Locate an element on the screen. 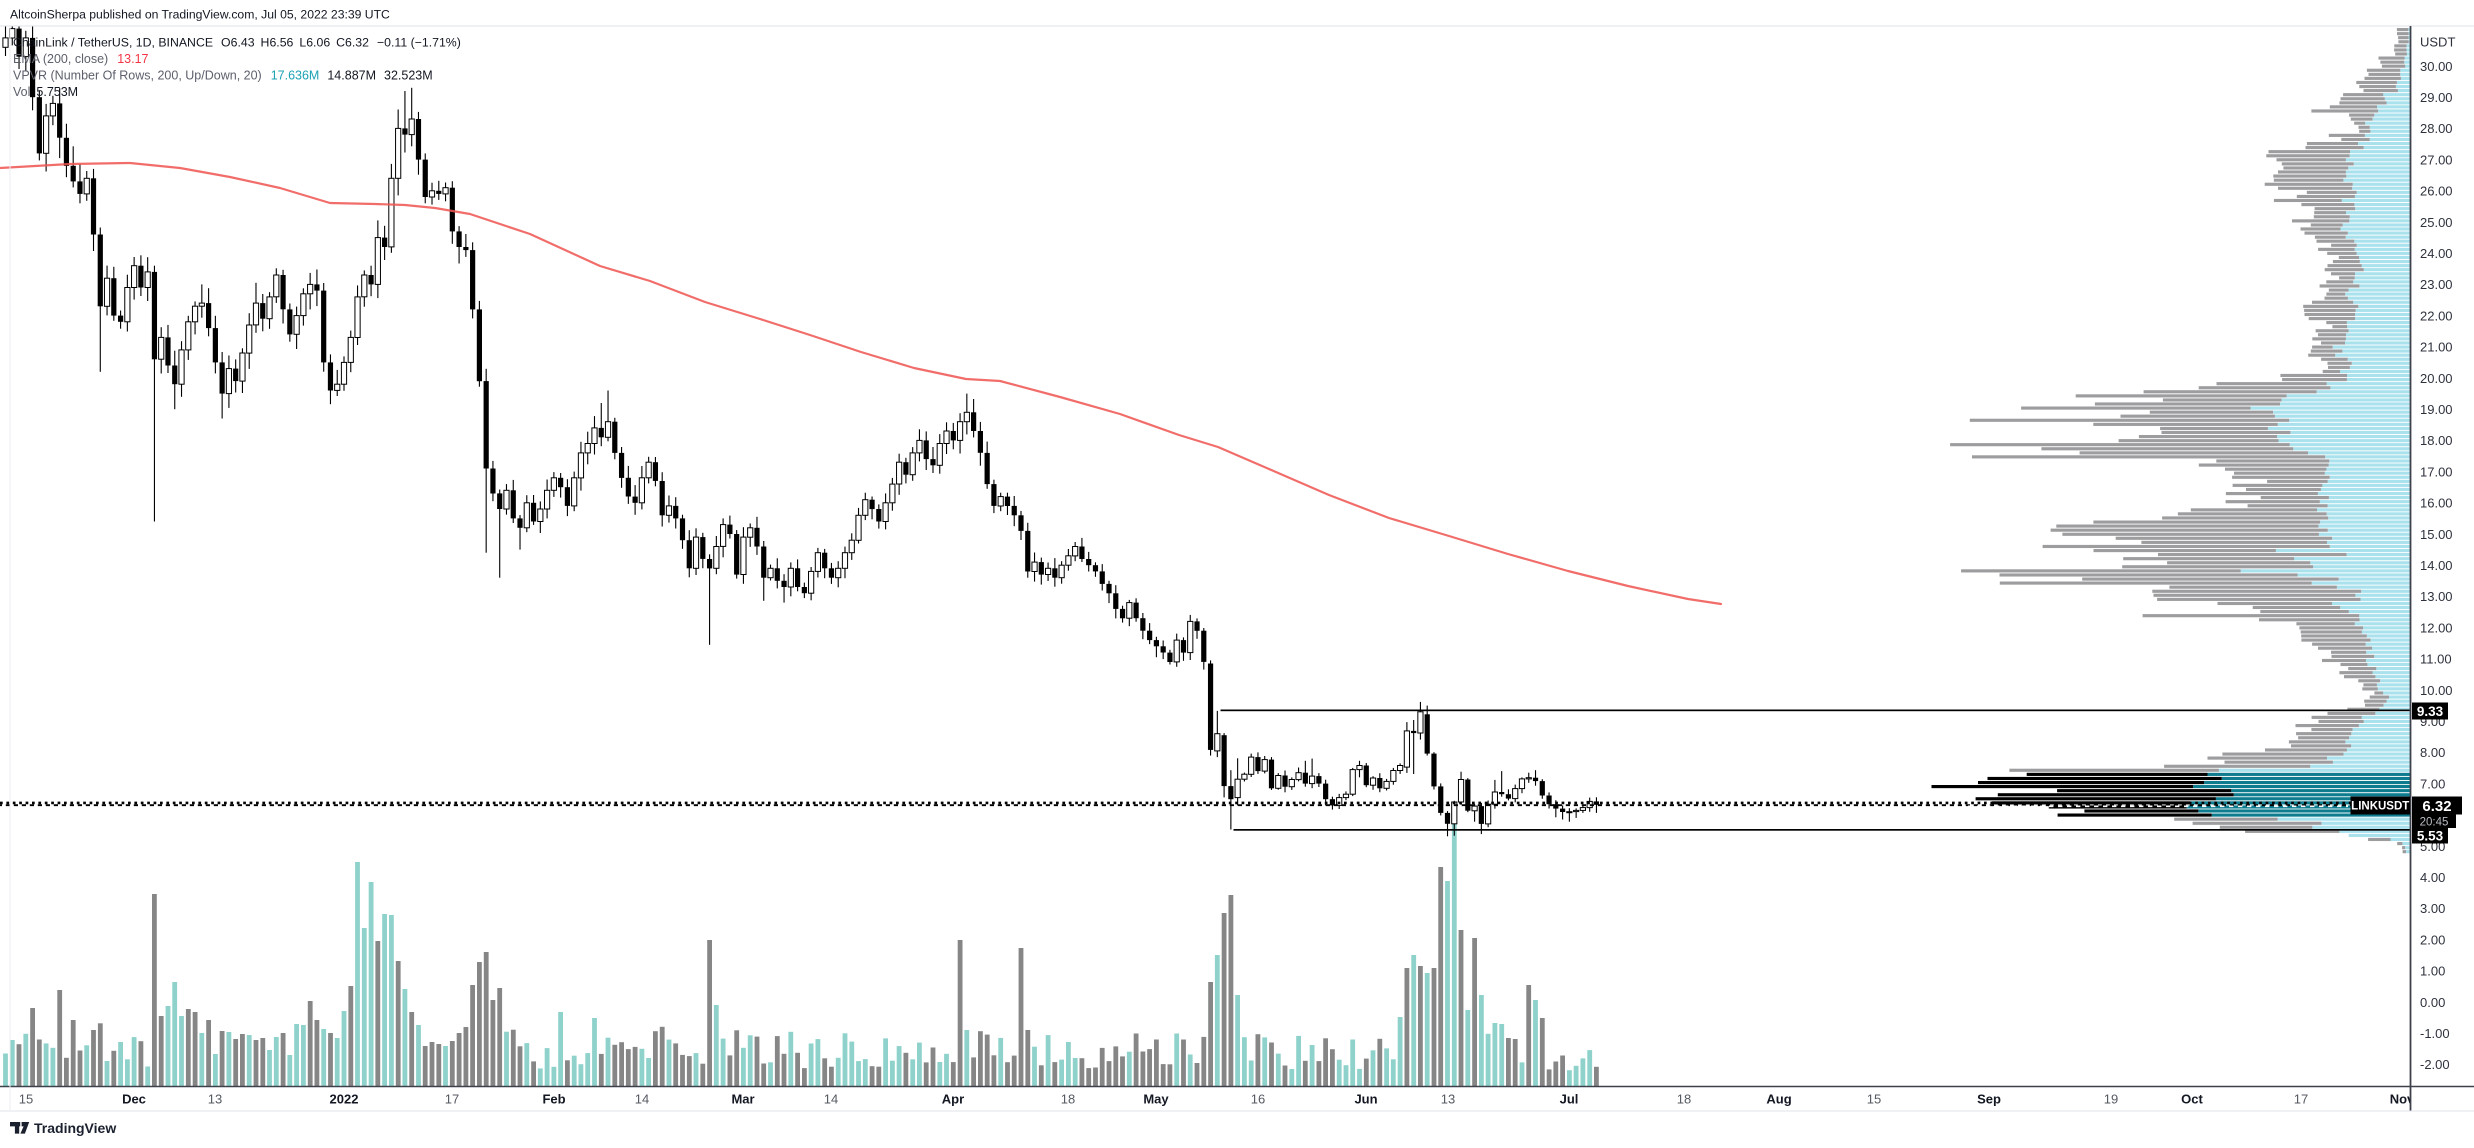  svg-text: Nov is located at coordinates (2402, 1099).